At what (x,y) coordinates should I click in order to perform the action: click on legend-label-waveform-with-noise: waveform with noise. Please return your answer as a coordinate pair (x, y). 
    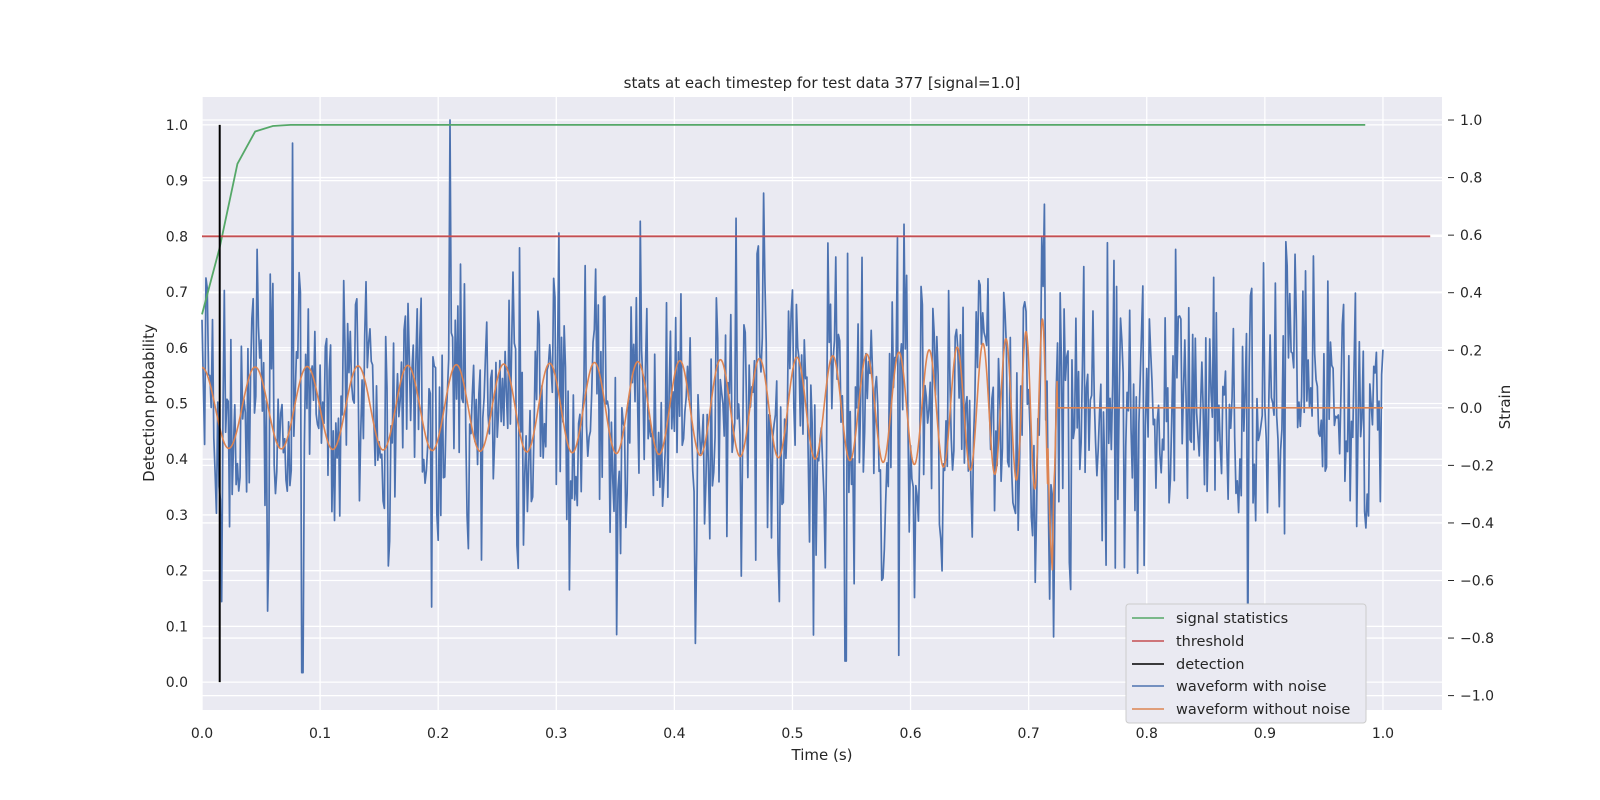
    Looking at the image, I should click on (1251, 687).